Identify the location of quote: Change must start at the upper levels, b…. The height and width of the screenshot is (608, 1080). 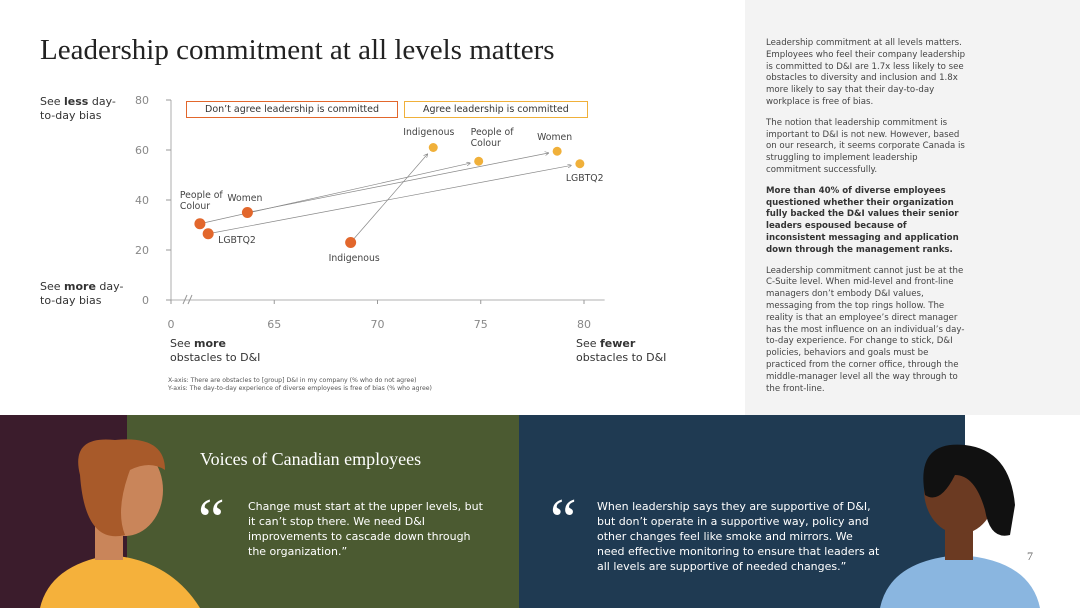
(365, 529).